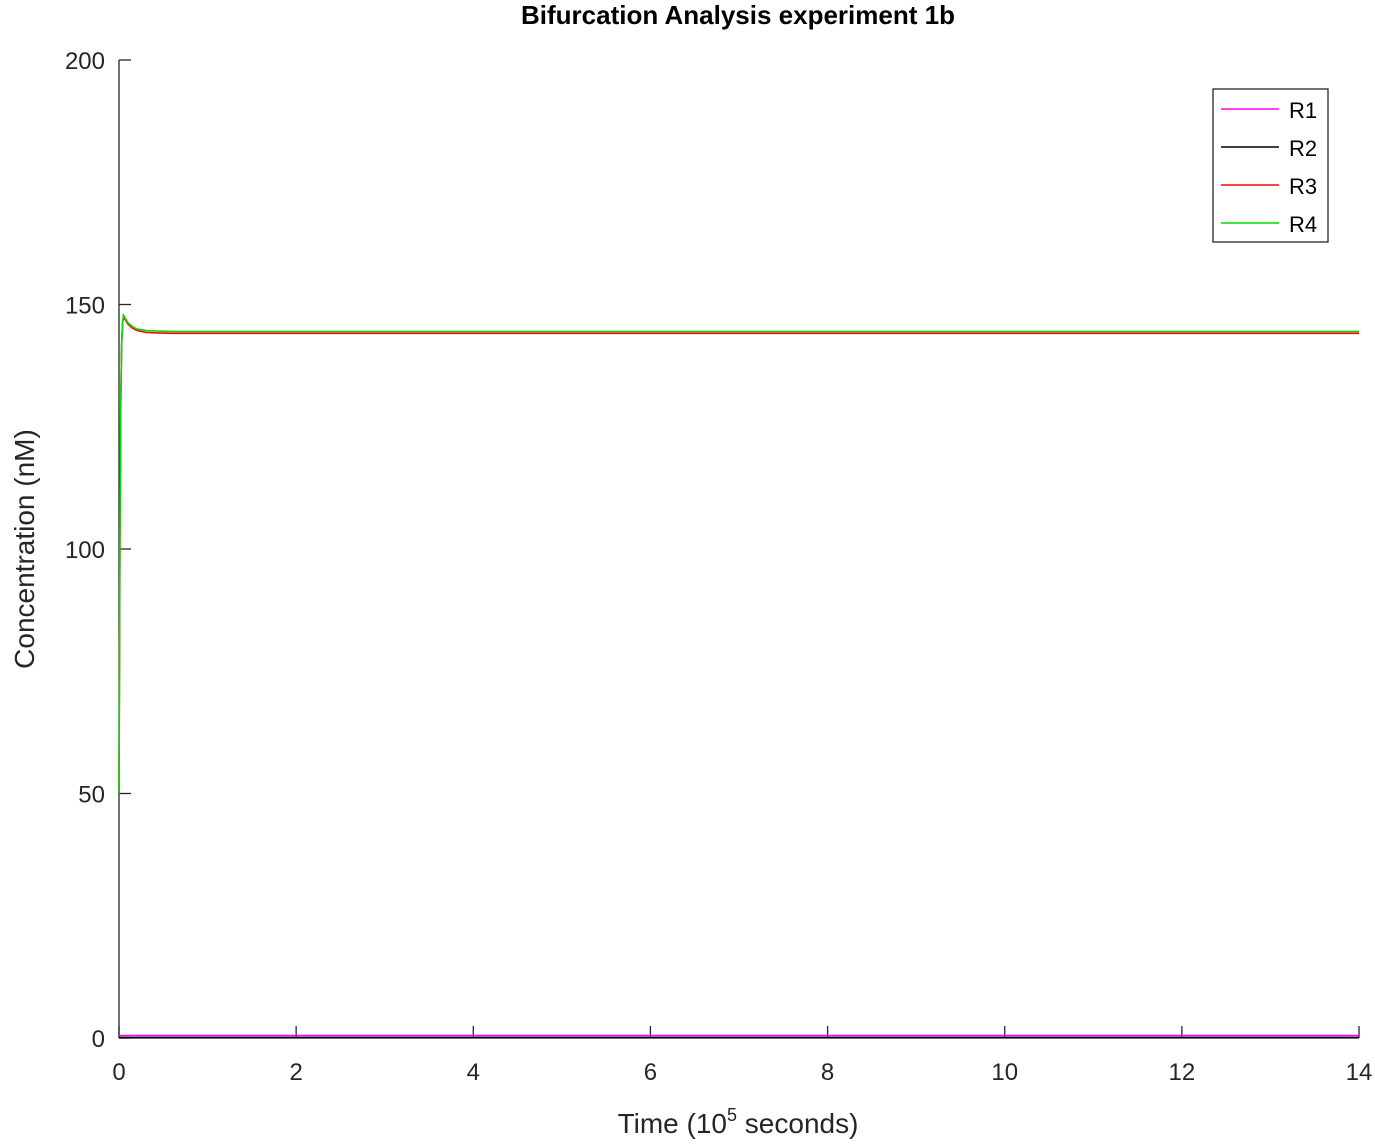  I want to click on x-tick-label: 14, so click(1359, 1072).